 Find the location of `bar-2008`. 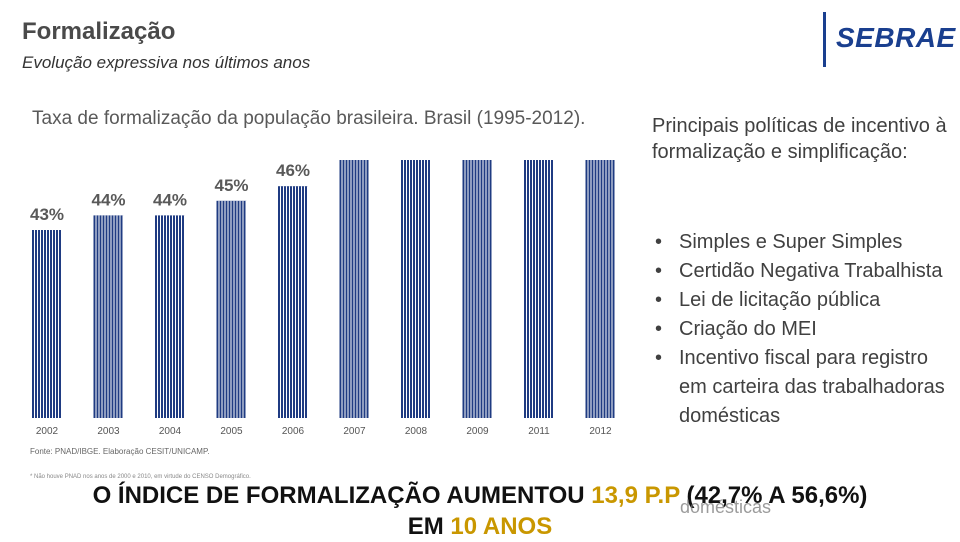

bar-2008 is located at coordinates (416, 289).